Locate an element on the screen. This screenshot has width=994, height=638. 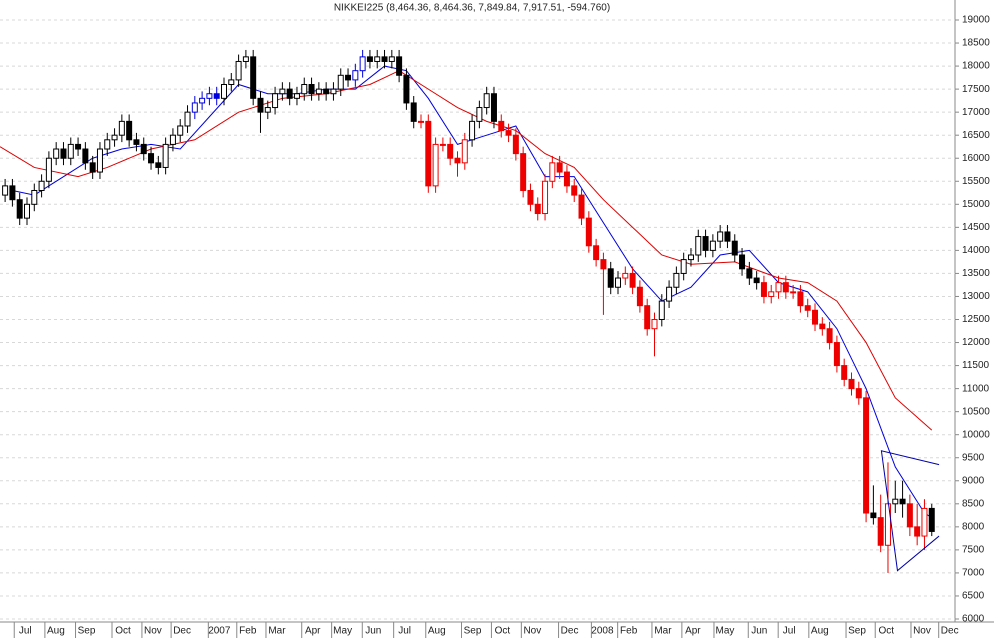
y-tick-label: 11500 is located at coordinates (976, 365).